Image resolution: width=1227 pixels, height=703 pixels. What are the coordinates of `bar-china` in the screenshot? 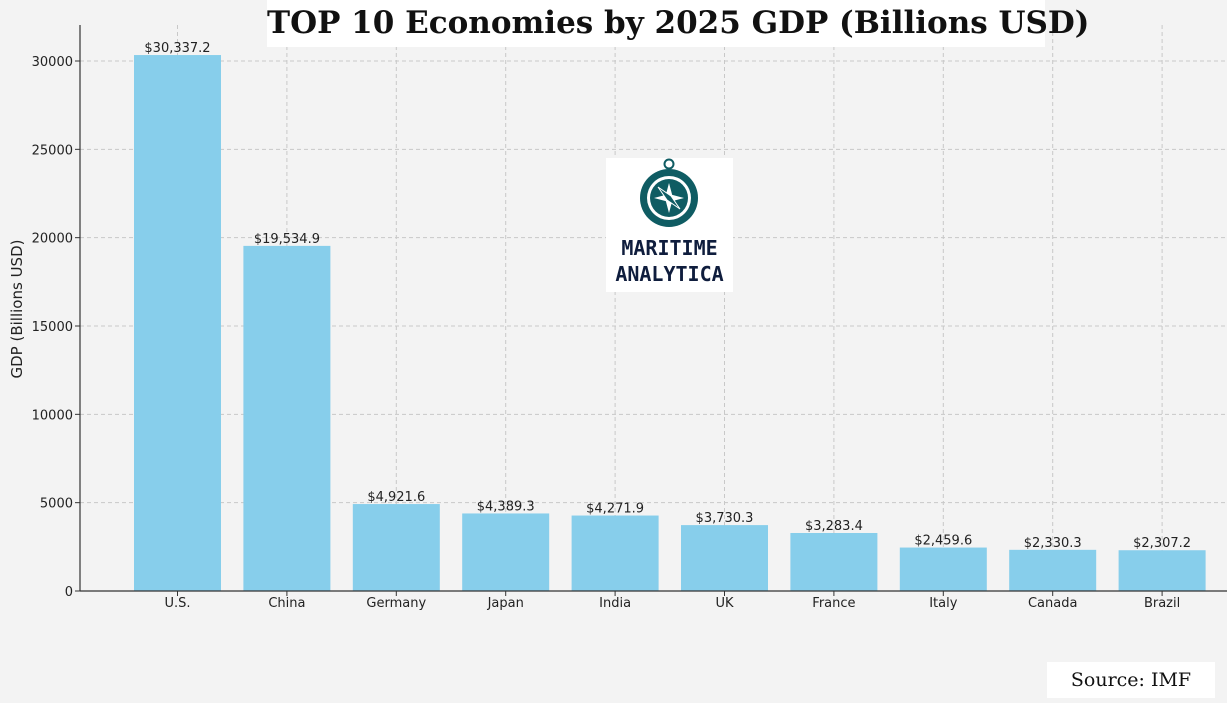 It's located at (287, 418).